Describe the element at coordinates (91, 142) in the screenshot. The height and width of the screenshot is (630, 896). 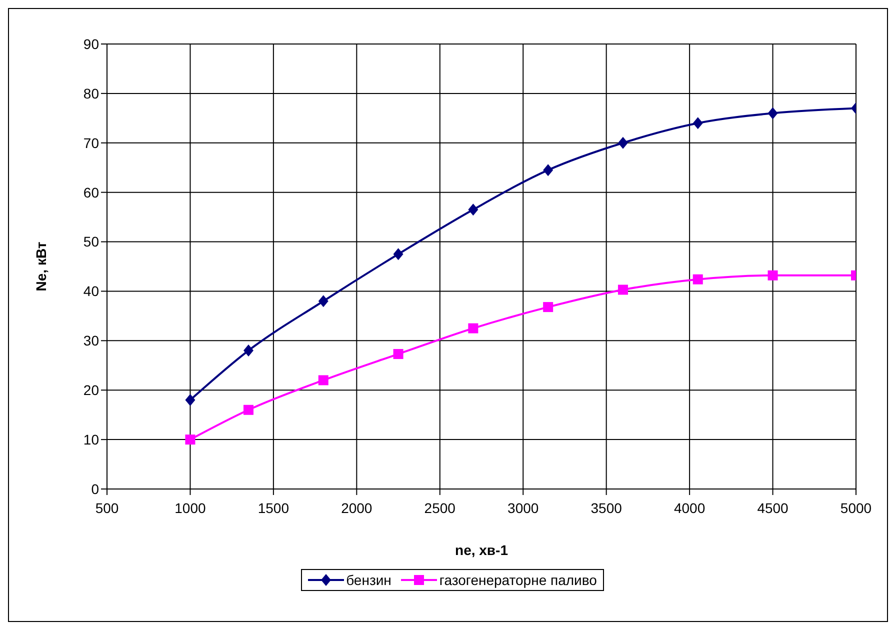
I see `y-tick-label: 70` at that location.